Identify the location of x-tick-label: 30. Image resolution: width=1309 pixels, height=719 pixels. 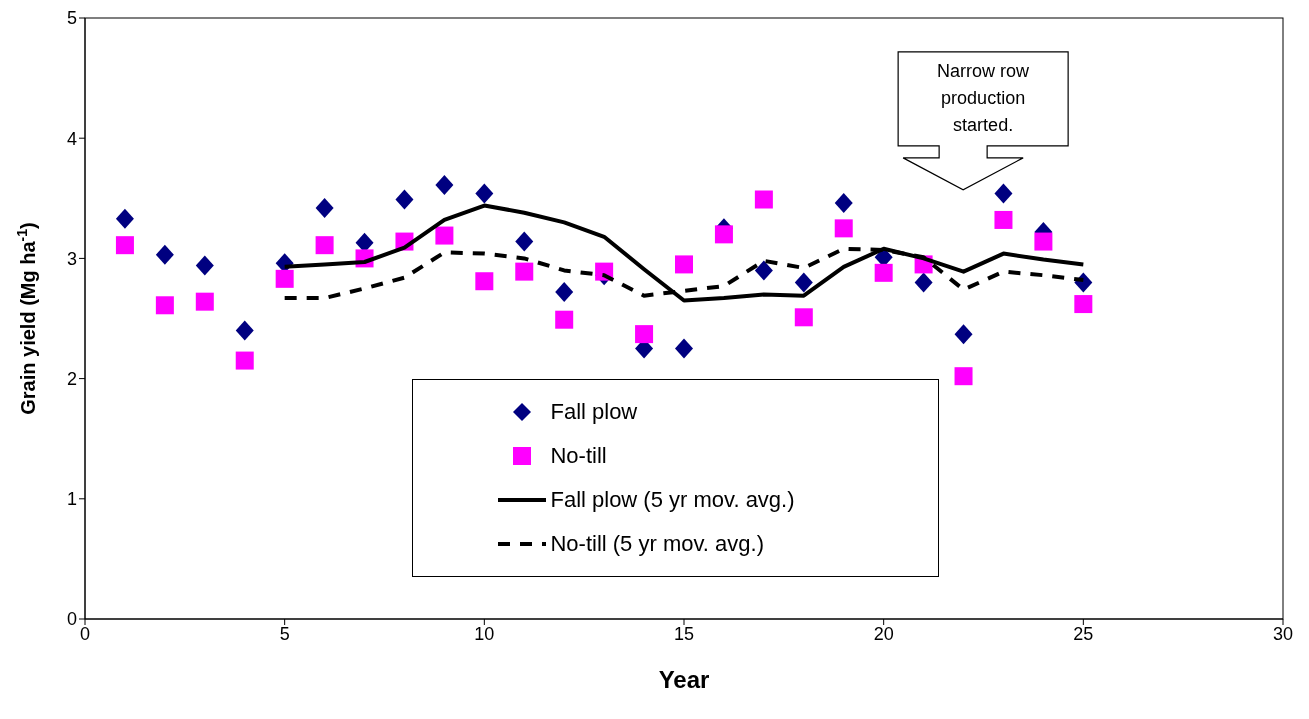
(1283, 633).